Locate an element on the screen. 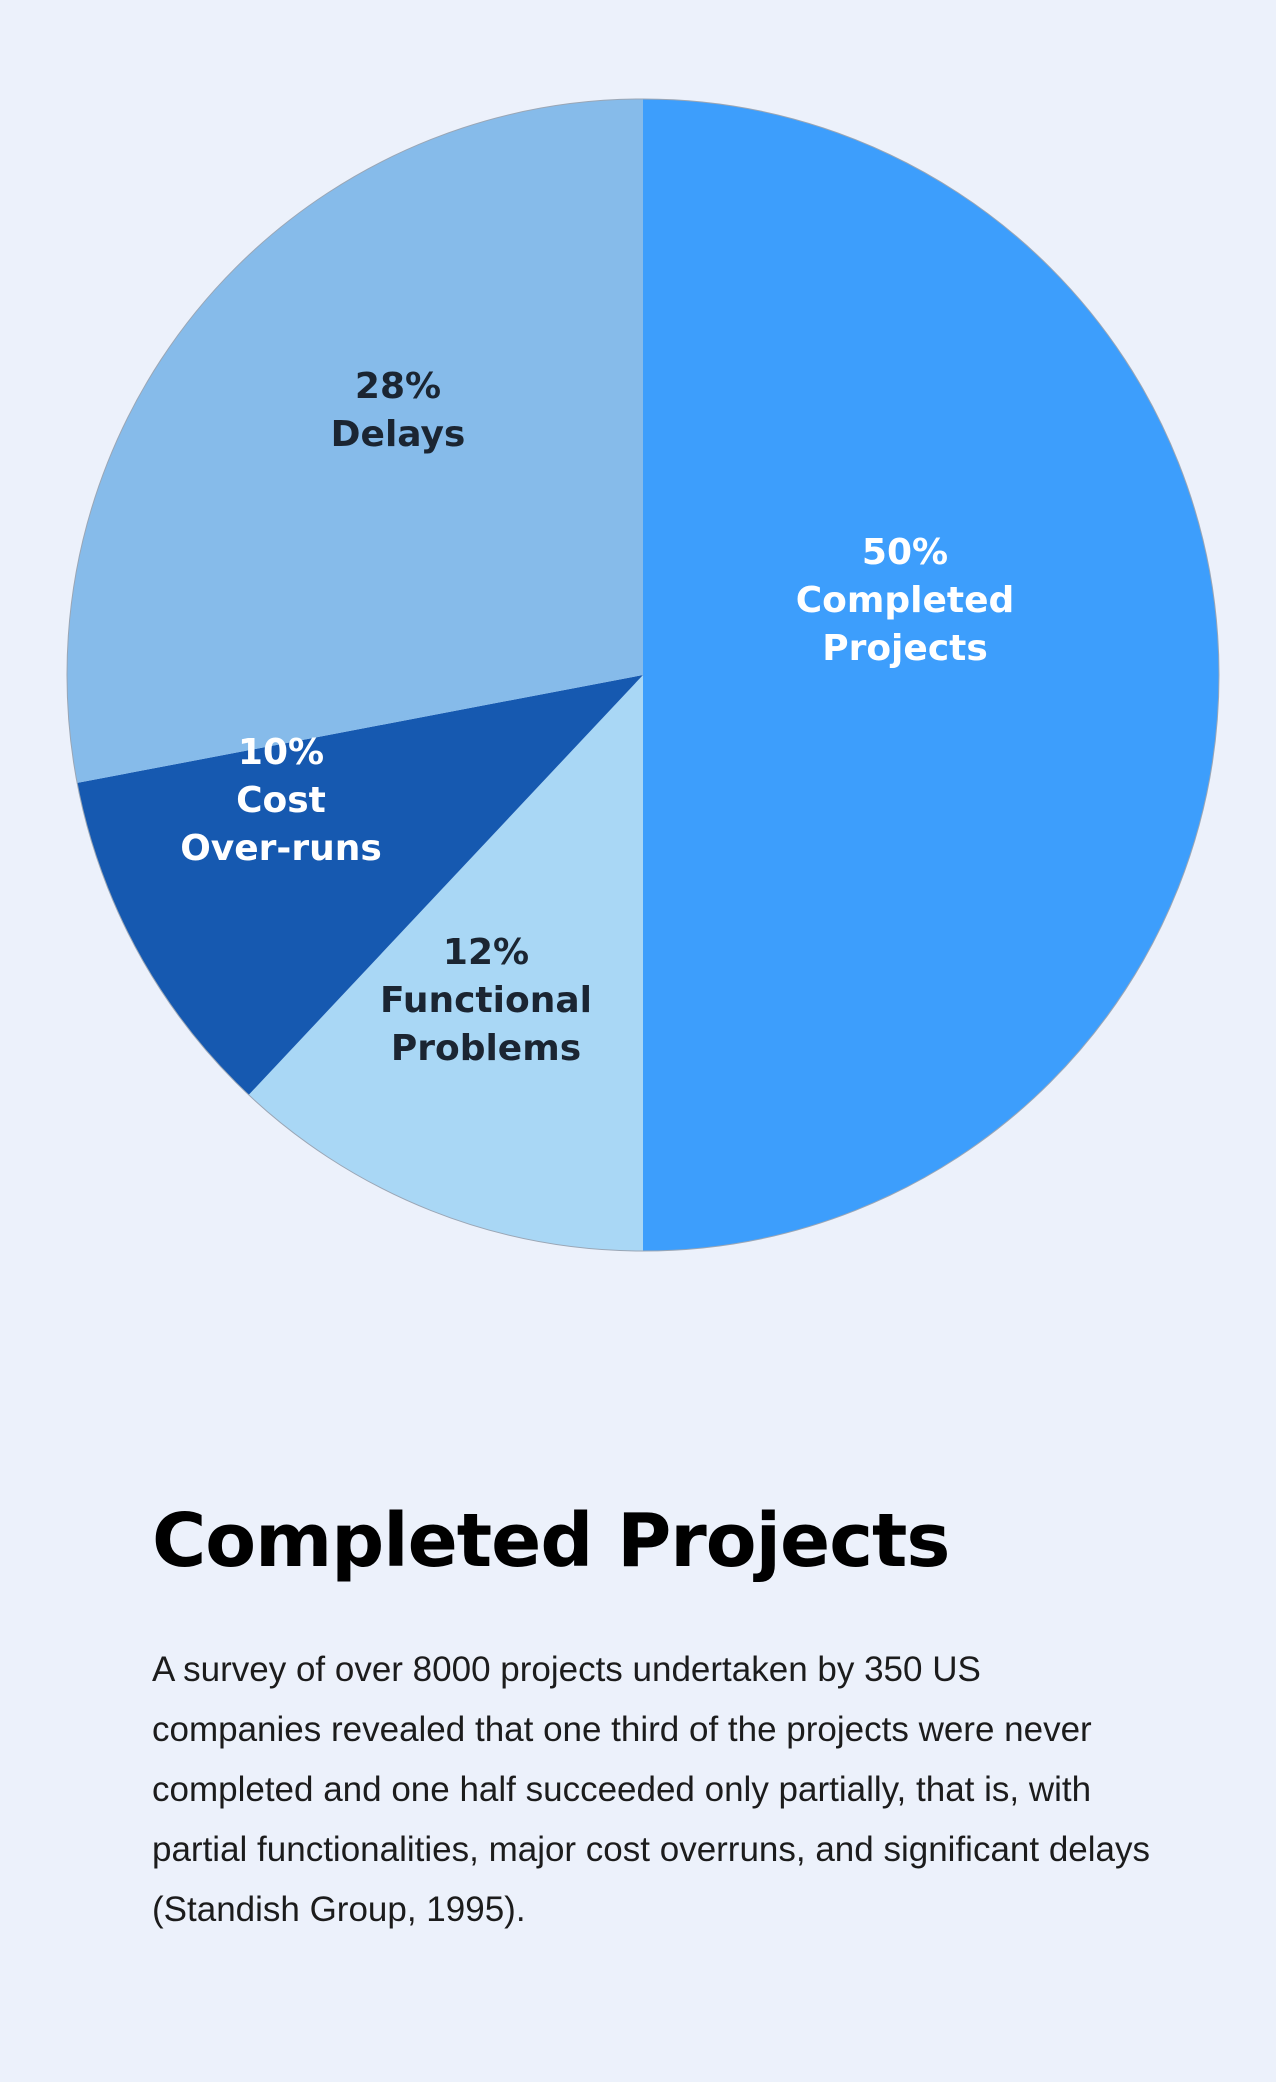 Image resolution: width=1276 pixels, height=2082 pixels. pie-slice-cost-over-runs is located at coordinates (360, 885).